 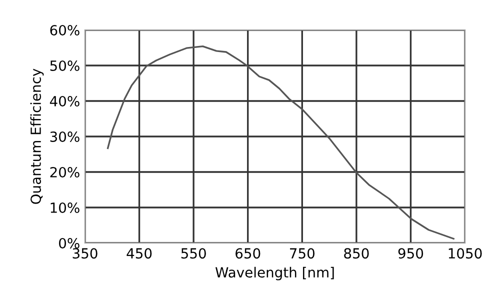 I want to click on x-tick-label: 850, so click(x=356, y=253).